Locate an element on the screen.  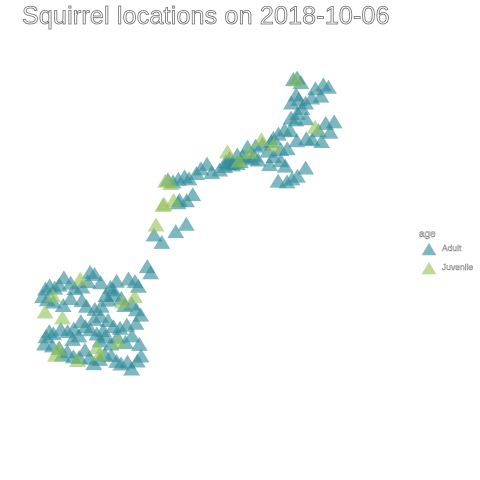
legend-swatch-juvenile is located at coordinates (429, 268).